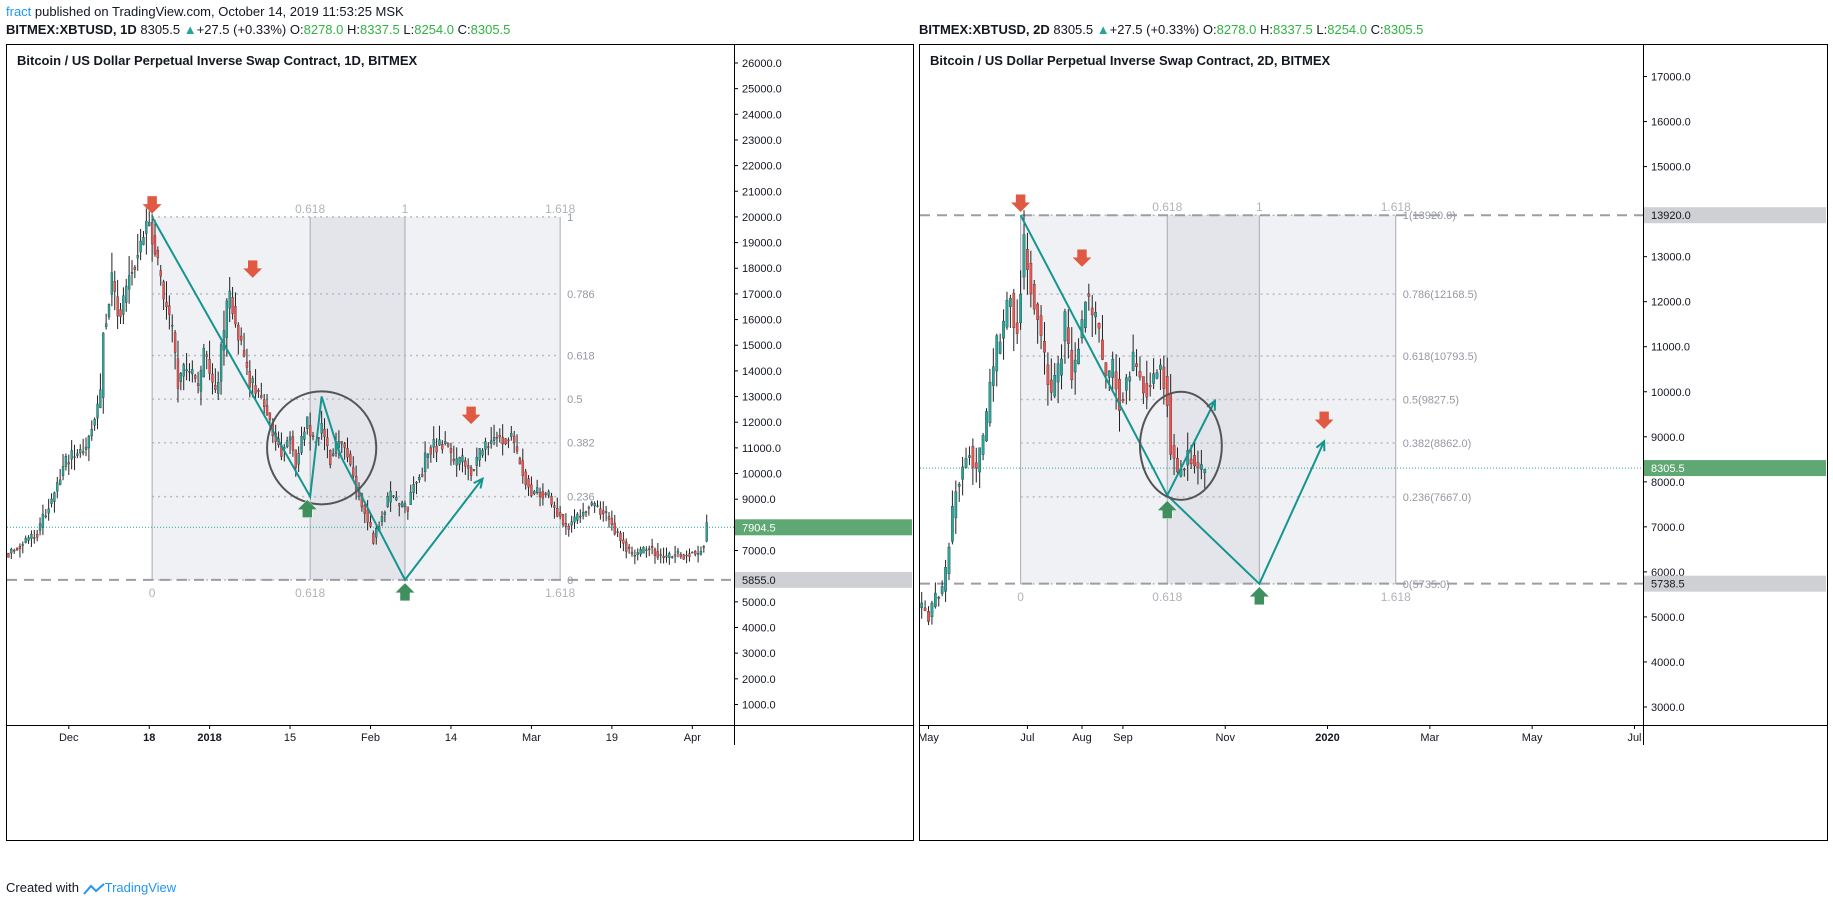 Image resolution: width=1833 pixels, height=905 pixels. Describe the element at coordinates (1154, 29) in the screenshot. I see `change-value: +27.5 (+0.33%)` at that location.